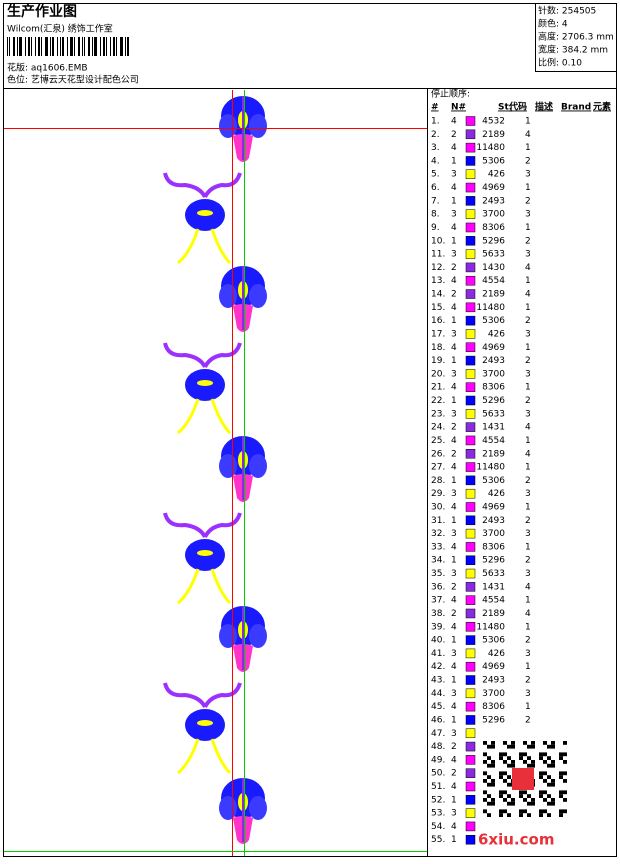 This screenshot has height=864, width=620. What do you see at coordinates (523, 779) in the screenshot?
I see `qr-logo` at bounding box center [523, 779].